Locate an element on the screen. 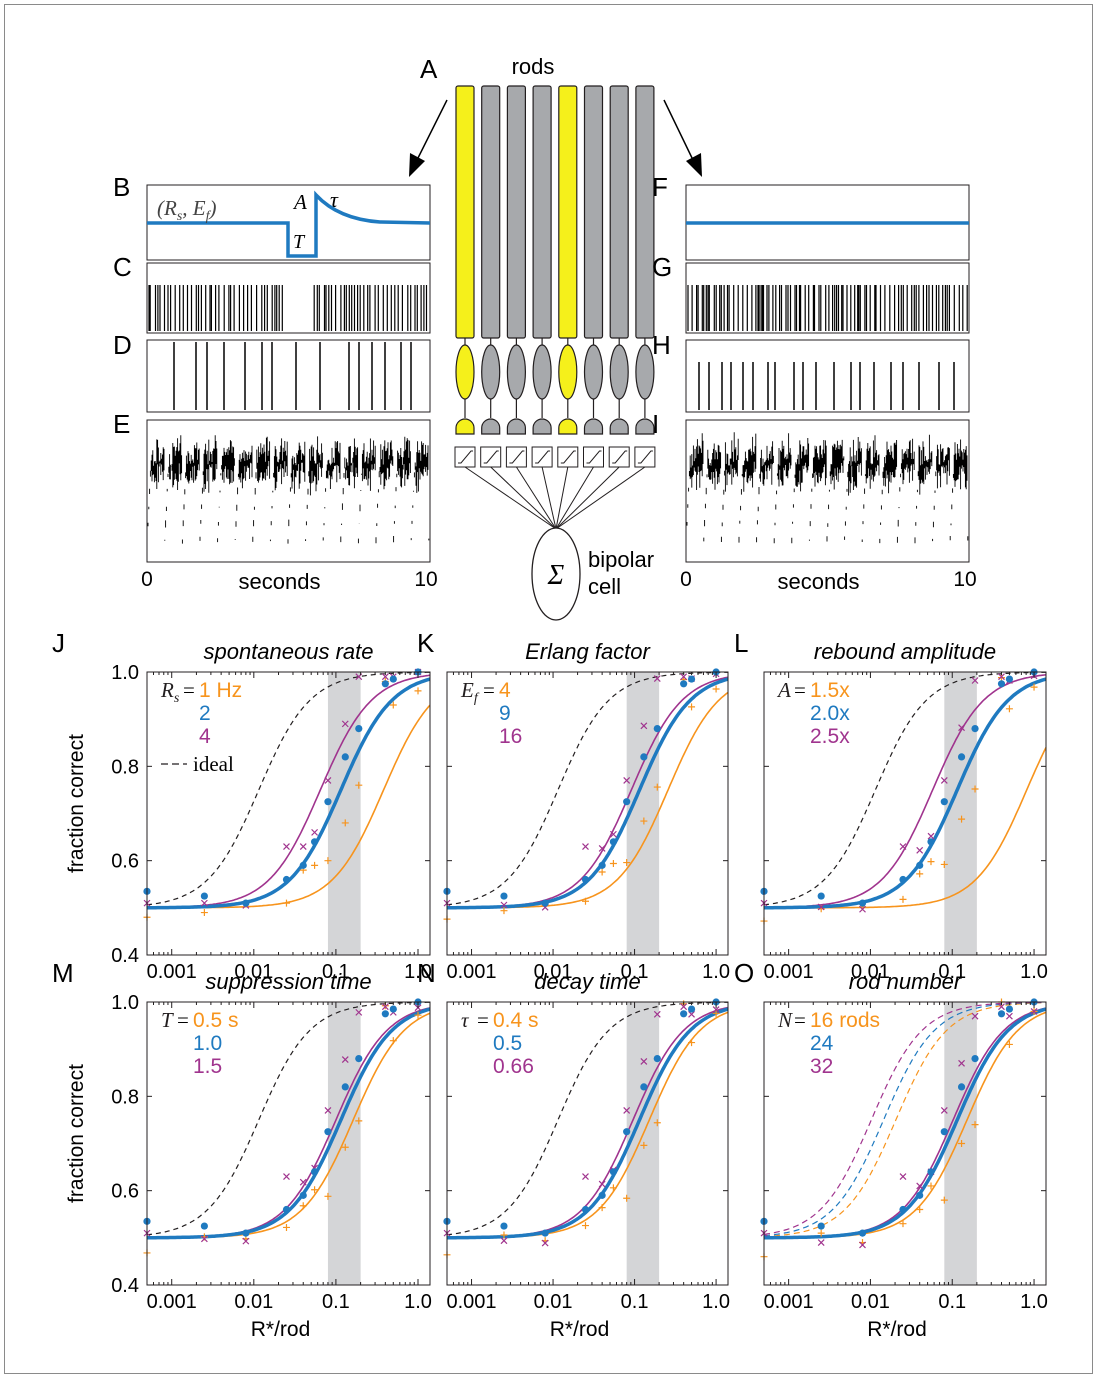 Image resolution: width=1099 pixels, height=1380 pixels. panel-title: rebound amplitude is located at coordinates (905, 651).